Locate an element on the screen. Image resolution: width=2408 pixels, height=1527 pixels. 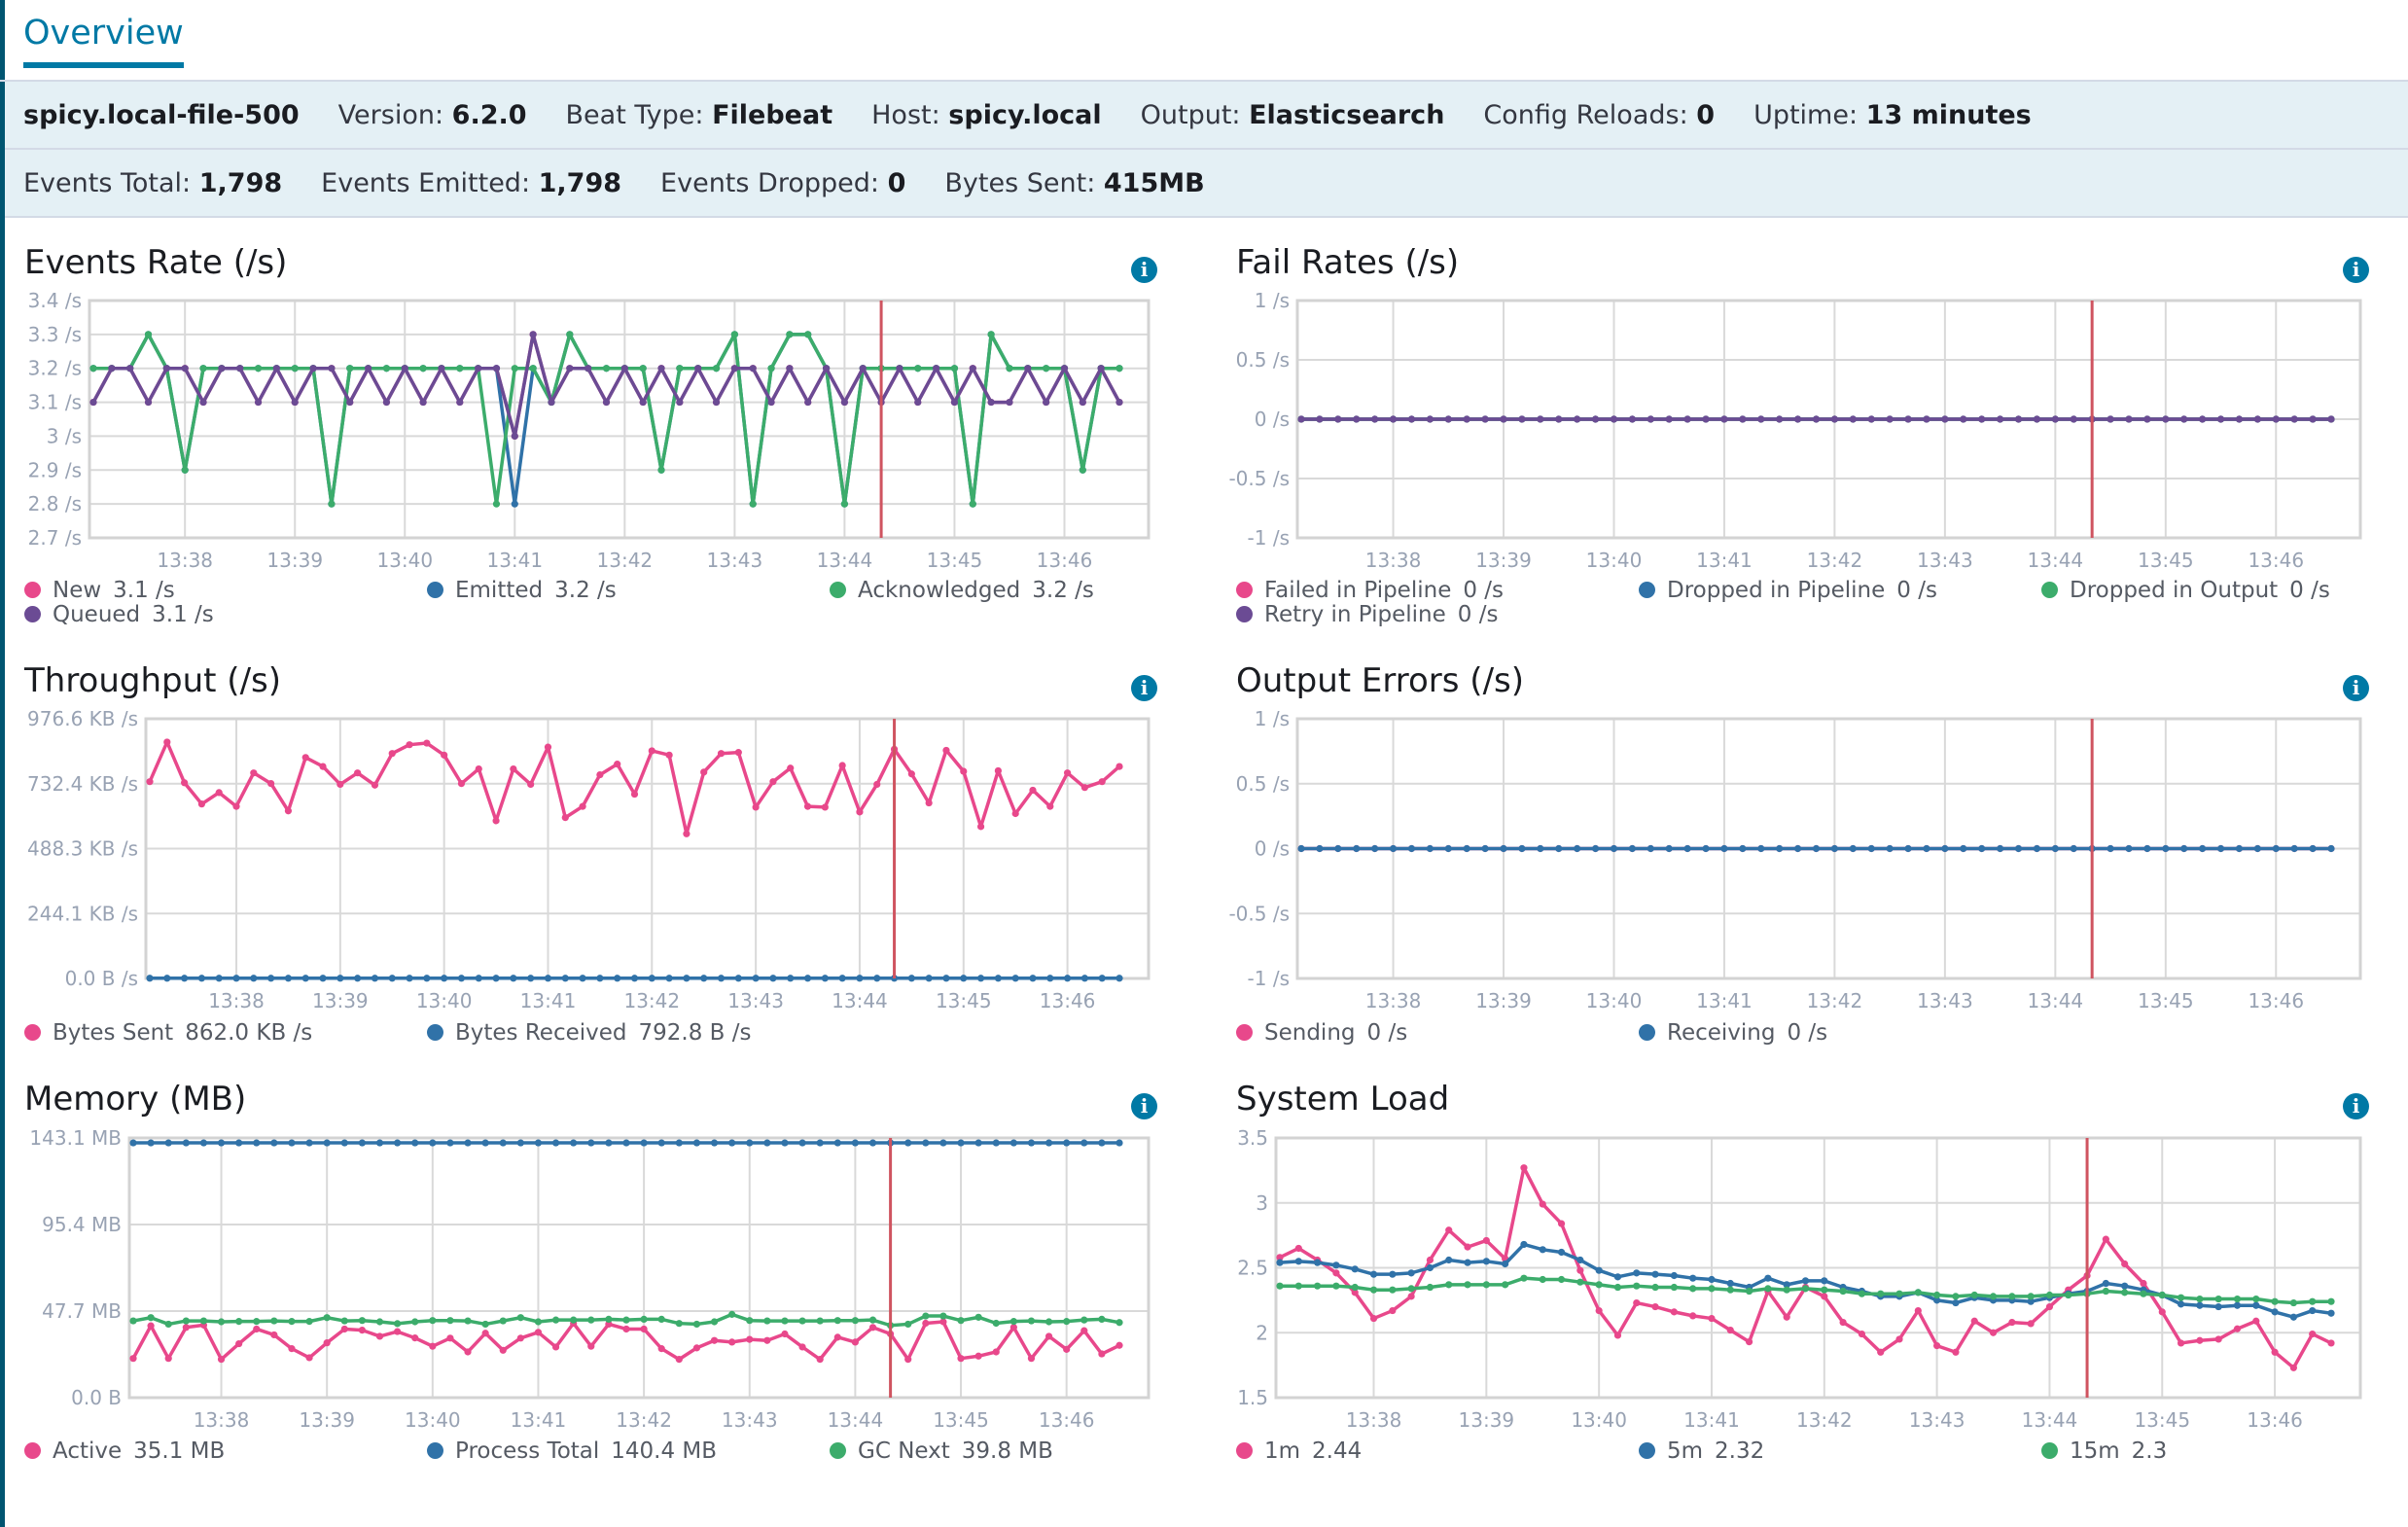
legend-item: Failed in Pipeline 0 /s is located at coordinates (1437, 591).